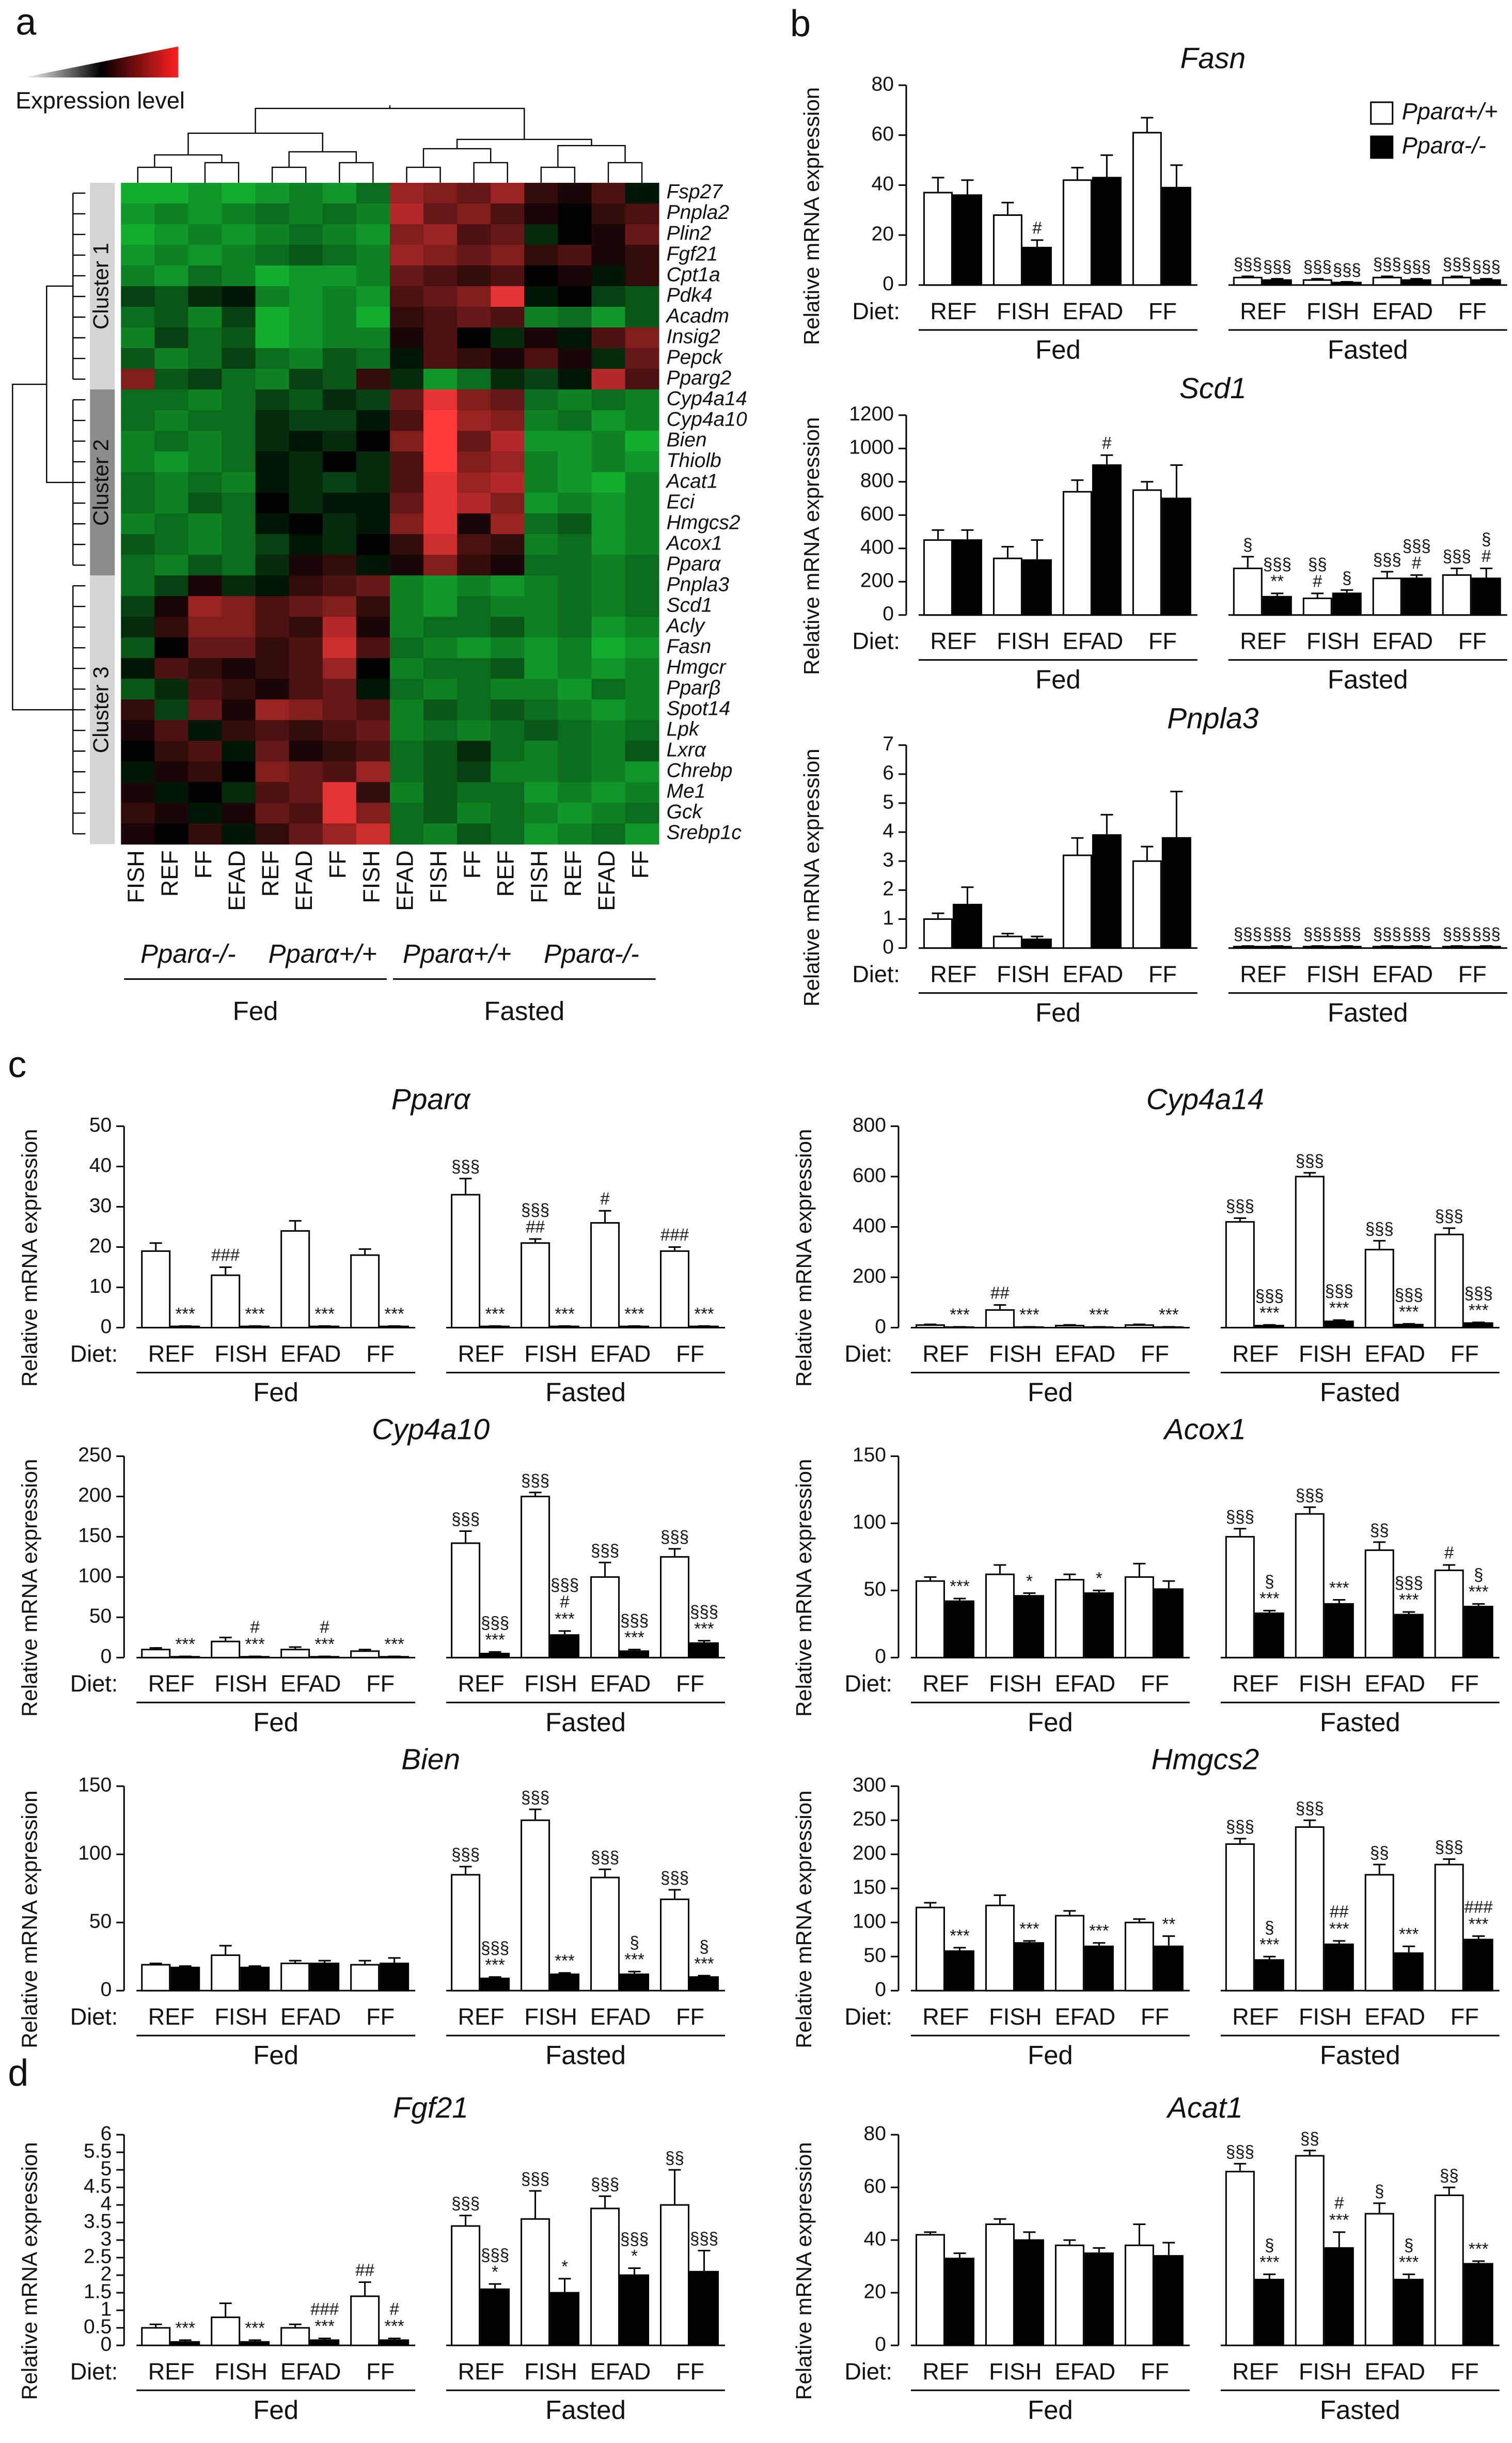 The image size is (1512, 2443). What do you see at coordinates (481, 2371) in the screenshot?
I see `x-tick-label: REF` at bounding box center [481, 2371].